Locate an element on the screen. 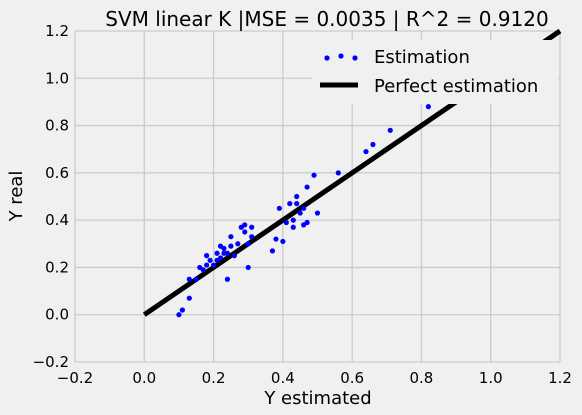  y-tick-label: 0.6 is located at coordinates (57, 173).